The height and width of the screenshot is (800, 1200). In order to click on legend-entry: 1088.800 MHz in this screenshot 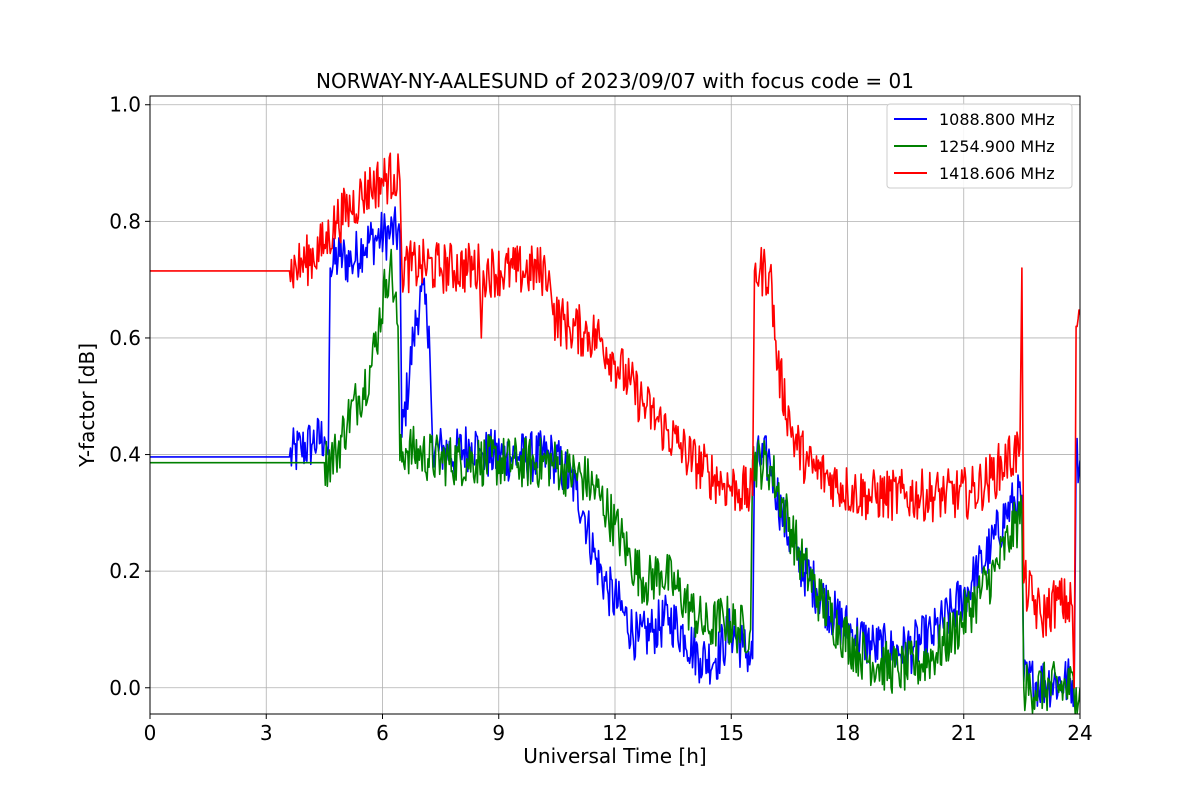, I will do `click(997, 119)`.